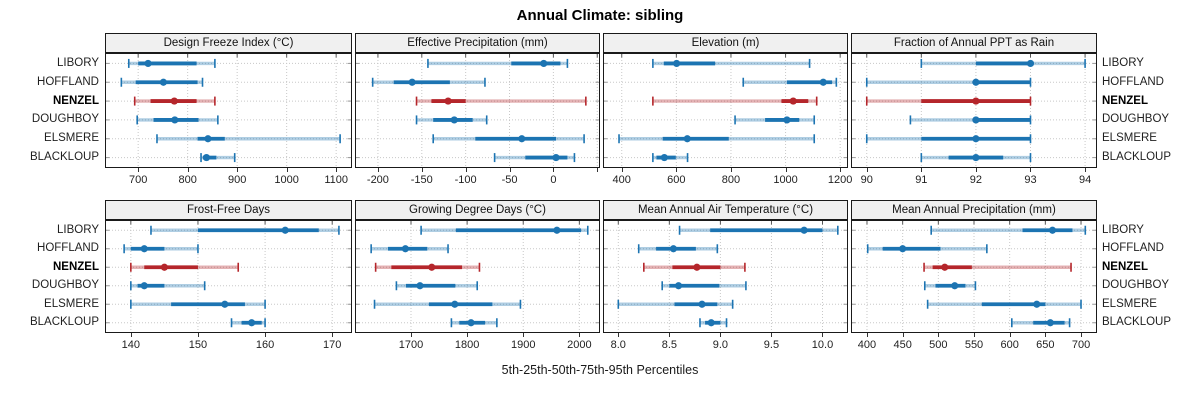 The width and height of the screenshot is (1200, 400). I want to click on panel-header-effective-precipitation-mm: Effective Precipitation (mm), so click(477, 43).